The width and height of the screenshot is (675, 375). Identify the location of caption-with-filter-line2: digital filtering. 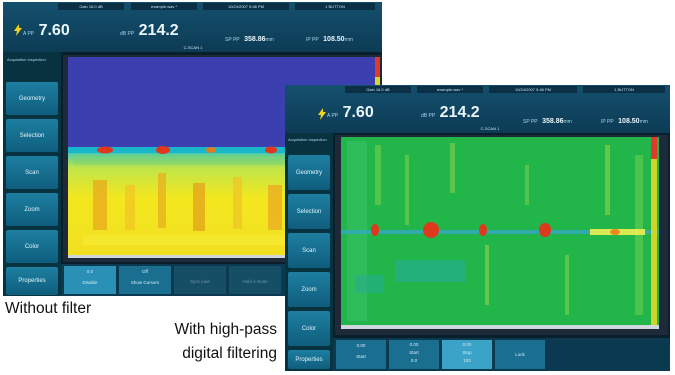
(229, 353).